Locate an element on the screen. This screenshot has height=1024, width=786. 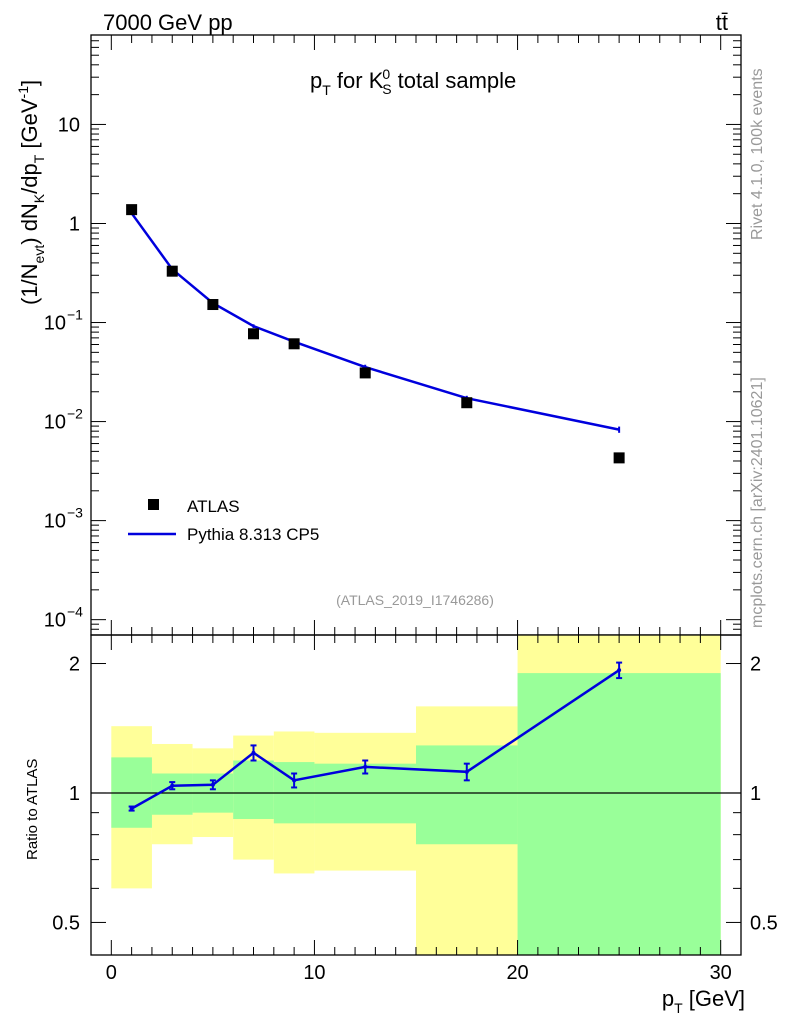
ratio-line is located at coordinates (375, 739).